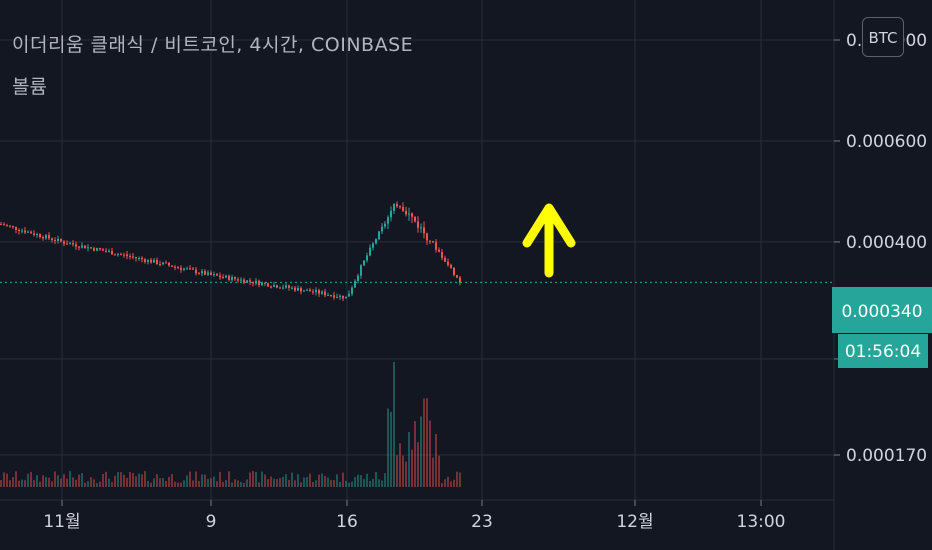 The height and width of the screenshot is (550, 932). I want to click on y-tick-label: 0.000170, so click(886, 456).